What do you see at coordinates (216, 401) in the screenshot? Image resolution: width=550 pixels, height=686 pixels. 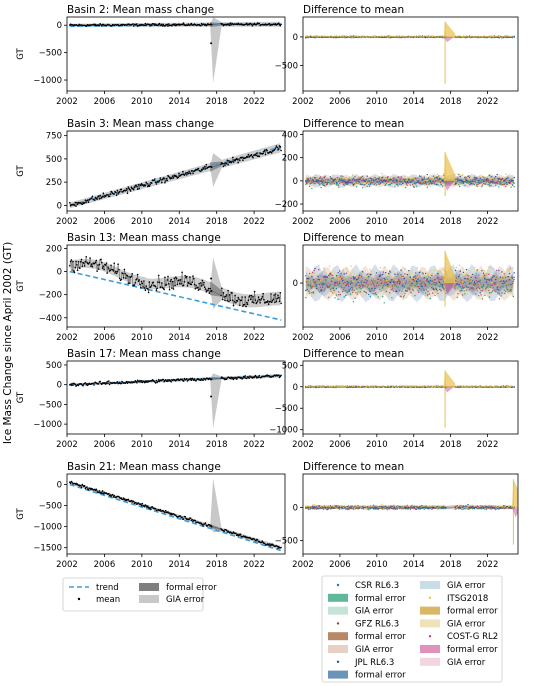 I see `gap-error-band` at bounding box center [216, 401].